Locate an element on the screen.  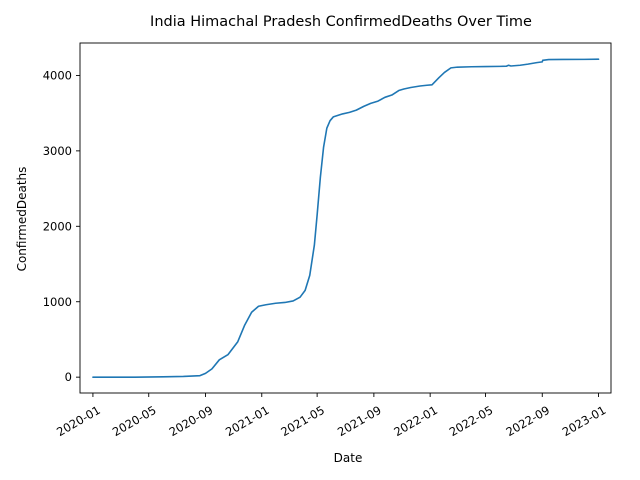
y-axis-label: ConfirmedDeaths is located at coordinates (22, 219).